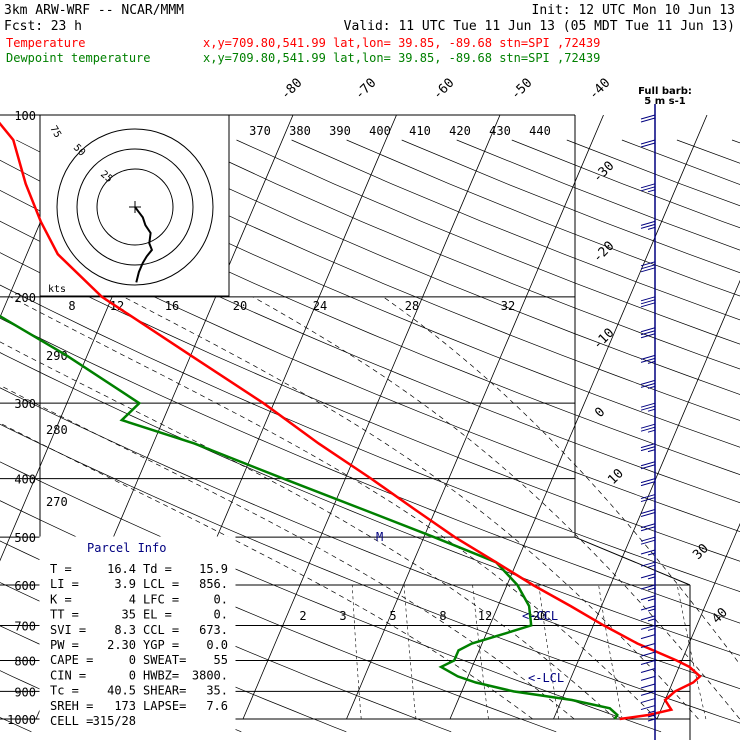 The width and height of the screenshot is (740, 740). What do you see at coordinates (25, 480) in the screenshot?
I see `pressure-tick-label: 400` at bounding box center [25, 480].